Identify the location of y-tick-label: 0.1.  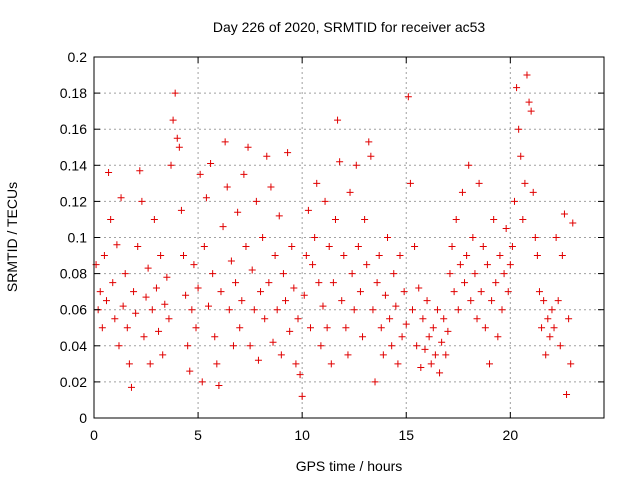
(78, 238).